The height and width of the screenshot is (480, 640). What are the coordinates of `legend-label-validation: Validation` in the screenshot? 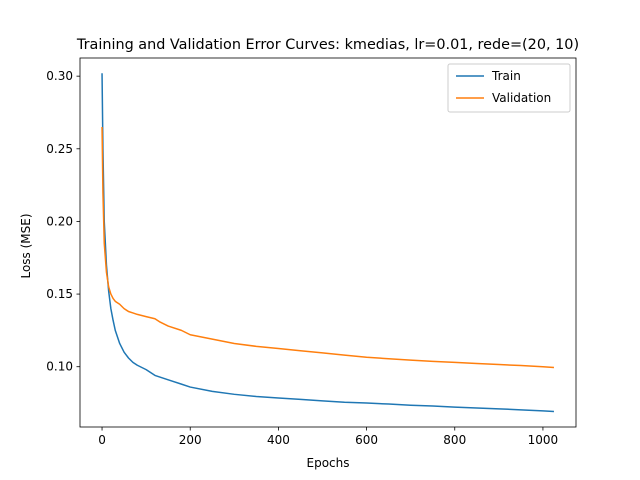 It's located at (521, 98).